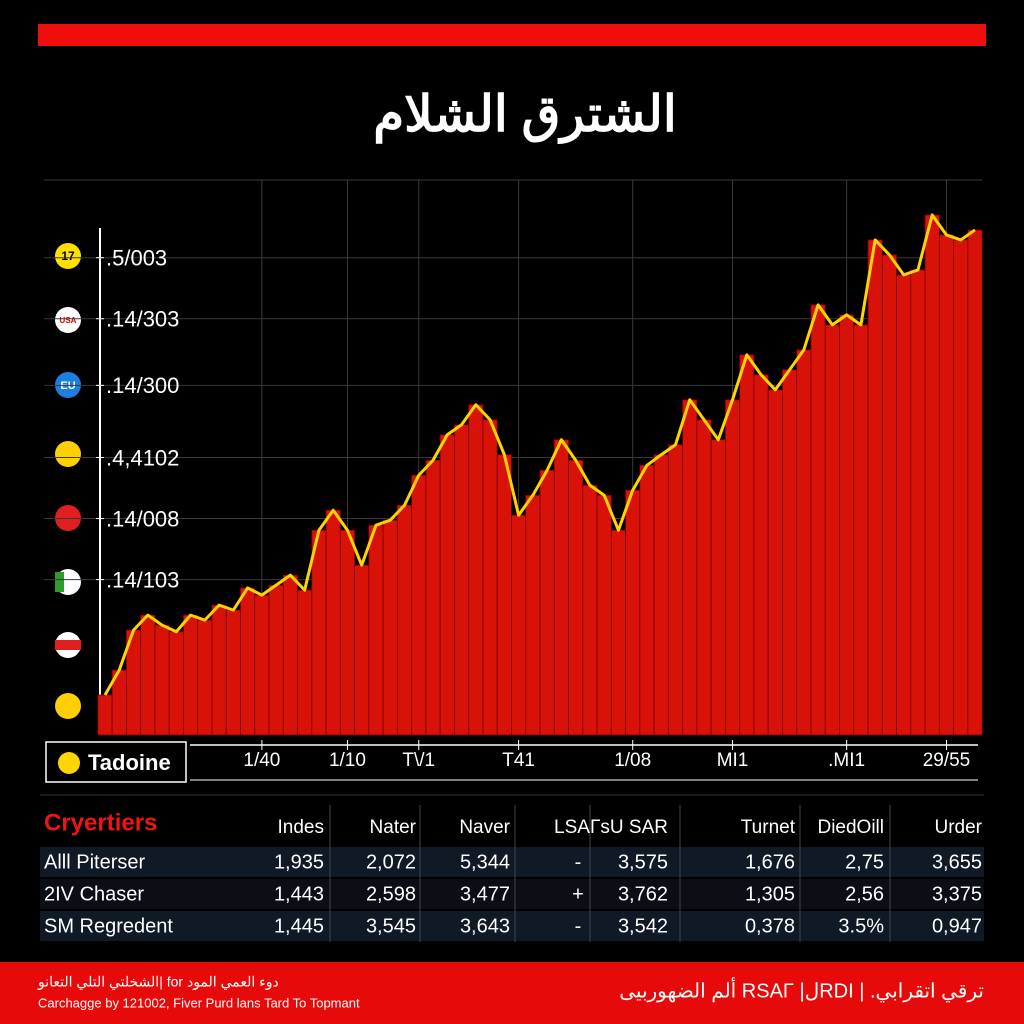  What do you see at coordinates (643, 894) in the screenshot?
I see `table-cell: 3,762` at bounding box center [643, 894].